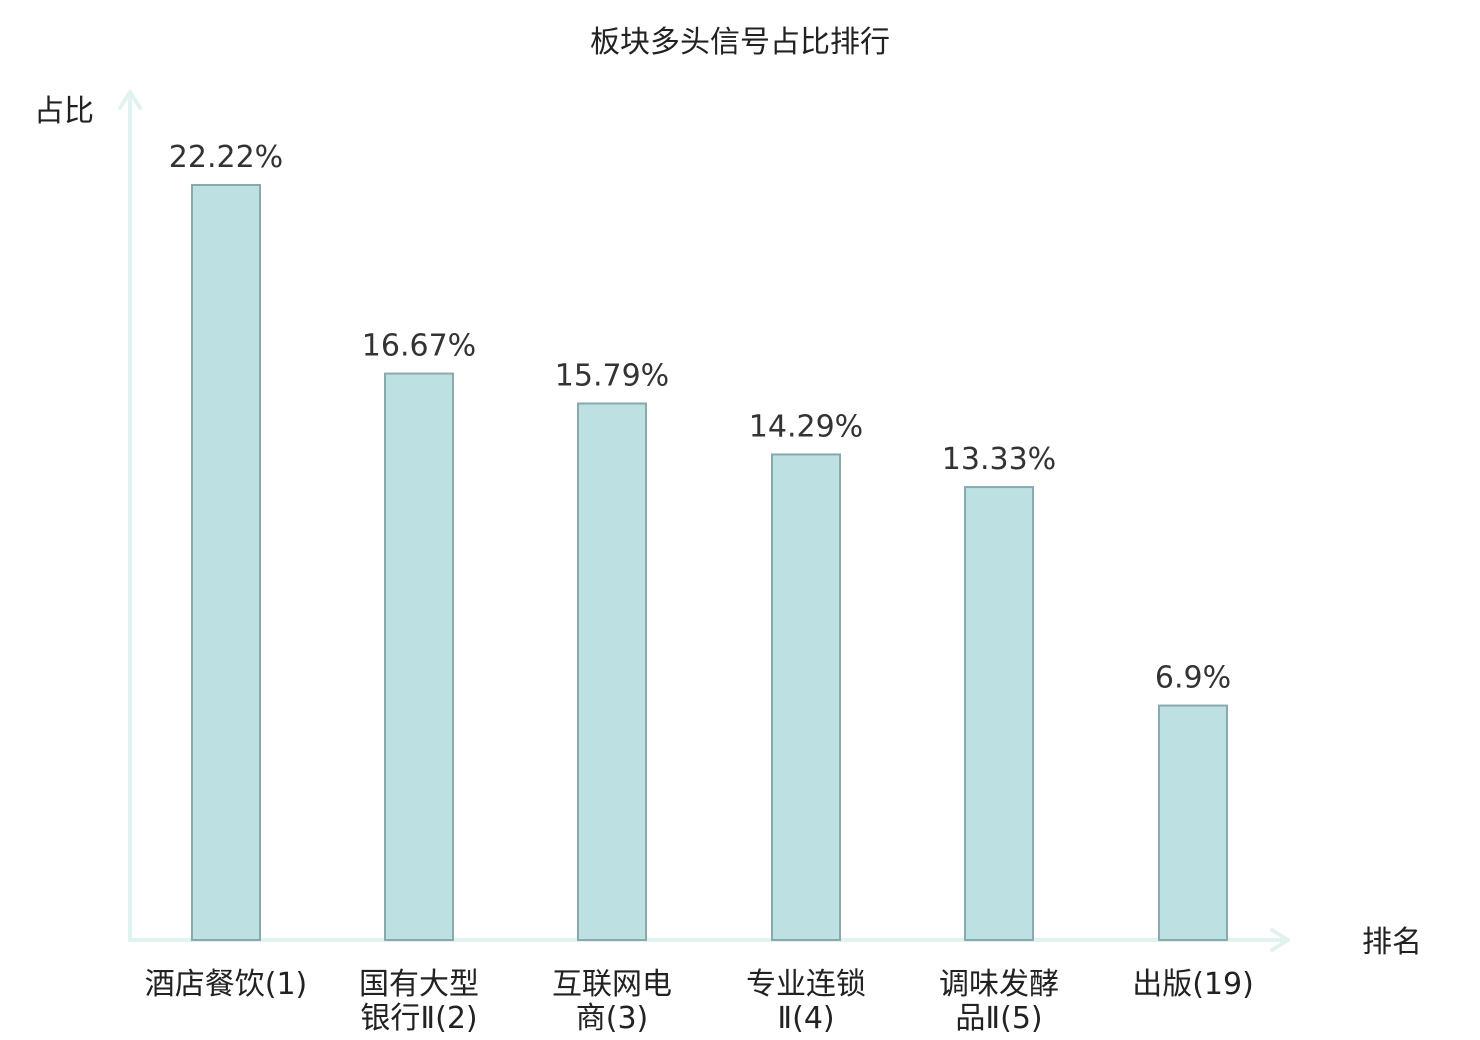 This screenshot has height=1040, width=1480. What do you see at coordinates (419, 984) in the screenshot?
I see `category-label-2-line-1: 国有大型` at bounding box center [419, 984].